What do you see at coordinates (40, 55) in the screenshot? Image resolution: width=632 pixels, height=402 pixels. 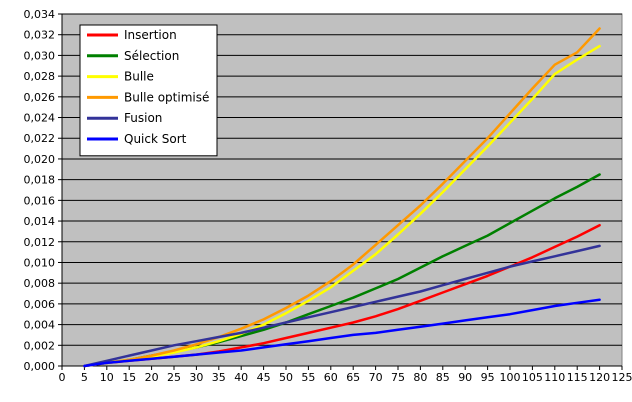 I see `y-tick-label: 0,030` at bounding box center [40, 55].